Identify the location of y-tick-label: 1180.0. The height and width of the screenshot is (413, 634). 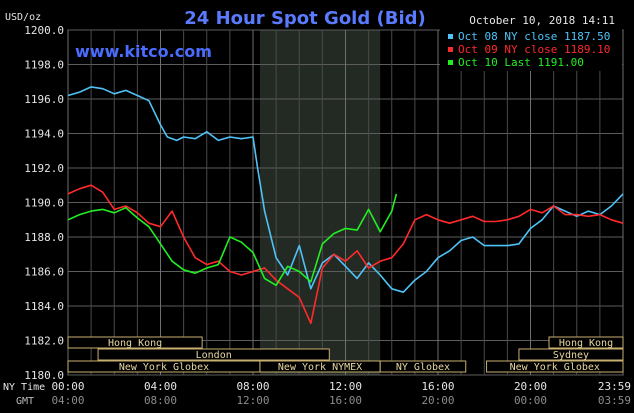
(44, 375).